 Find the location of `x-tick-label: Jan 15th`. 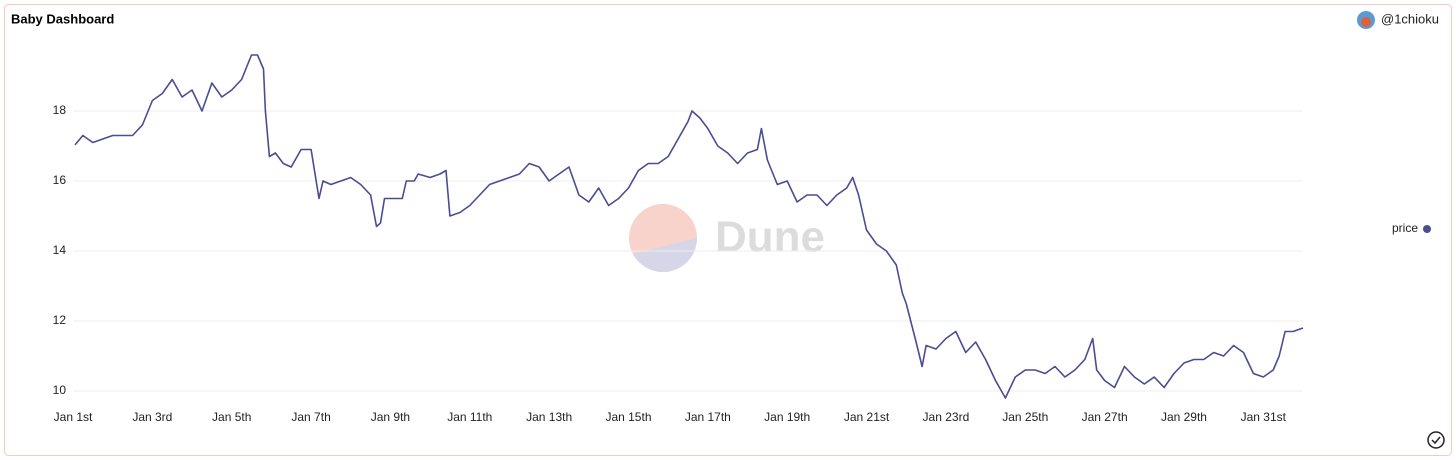

x-tick-label: Jan 15th is located at coordinates (628, 417).